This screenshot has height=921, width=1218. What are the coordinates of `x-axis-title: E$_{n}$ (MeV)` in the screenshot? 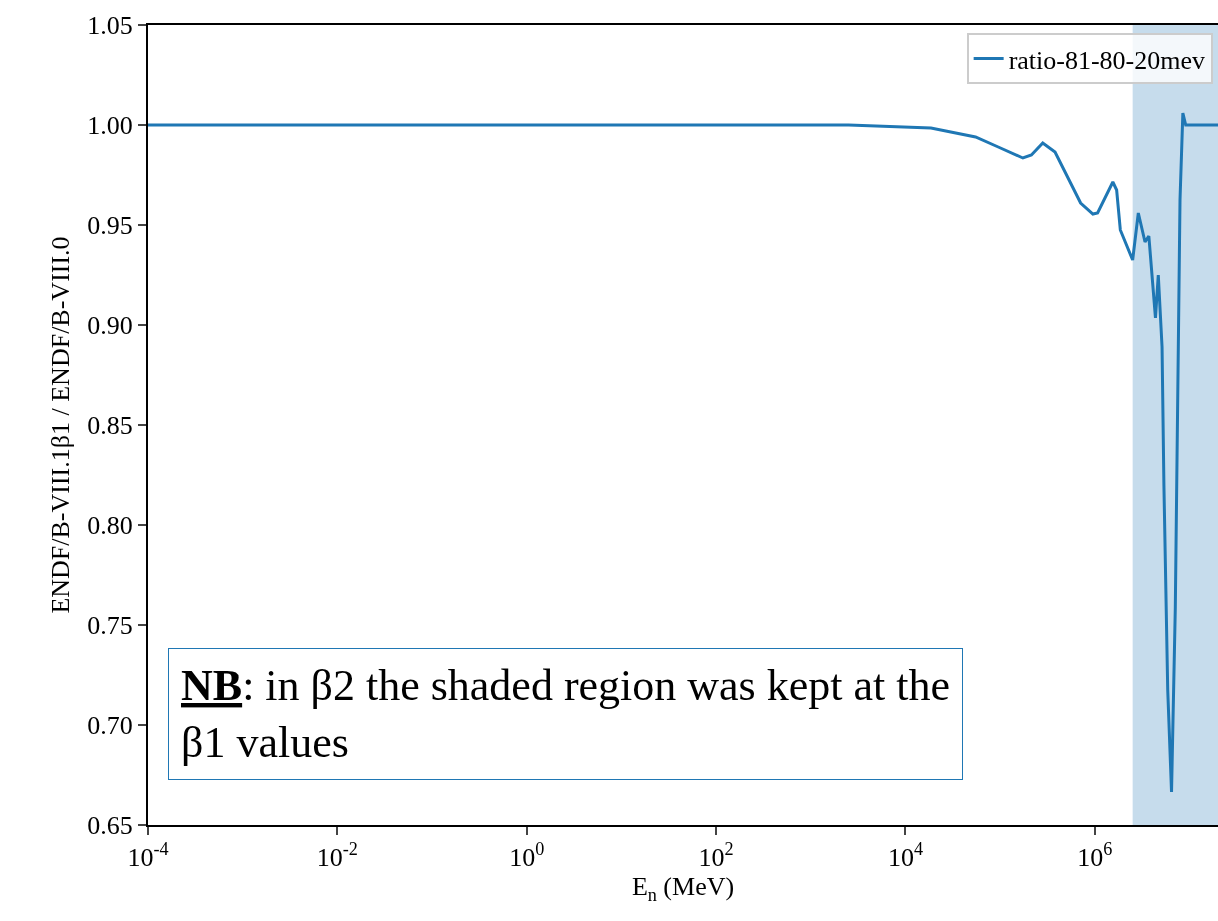 It's located at (683, 888).